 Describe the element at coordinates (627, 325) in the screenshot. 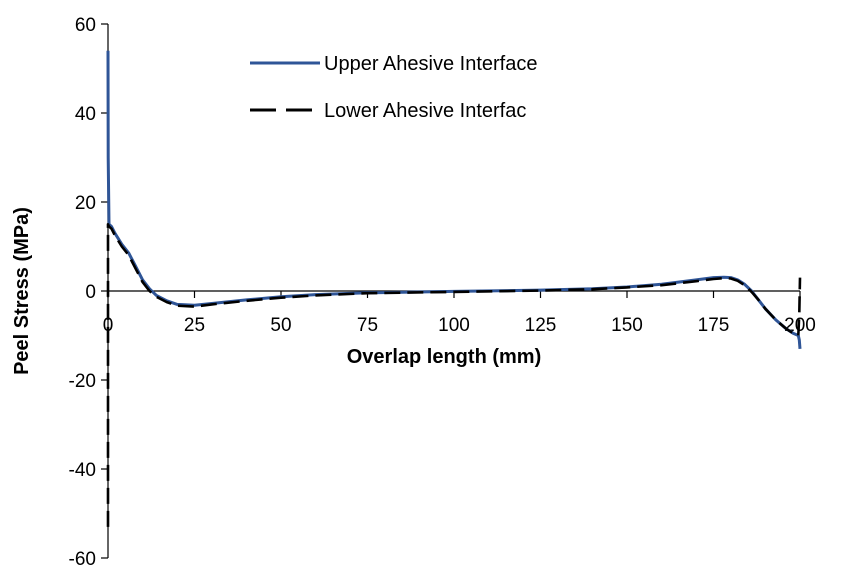

I see `x-tick-label: 150` at that location.